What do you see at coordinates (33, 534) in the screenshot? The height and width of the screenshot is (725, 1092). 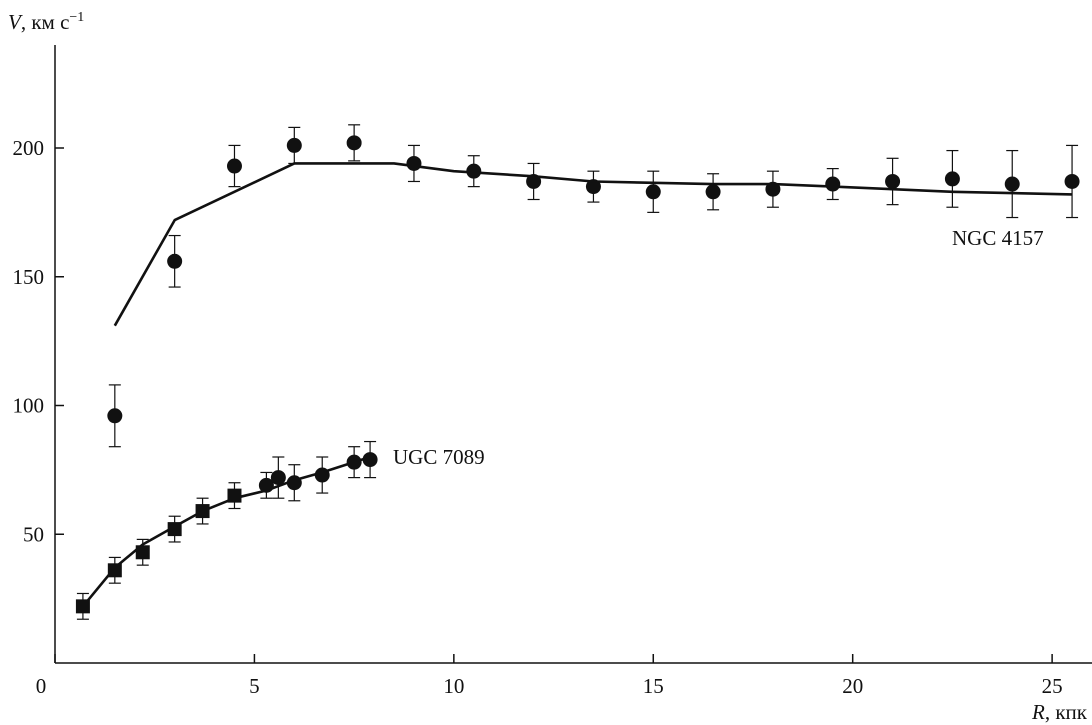 I see `y-tick-label: 50` at bounding box center [33, 534].